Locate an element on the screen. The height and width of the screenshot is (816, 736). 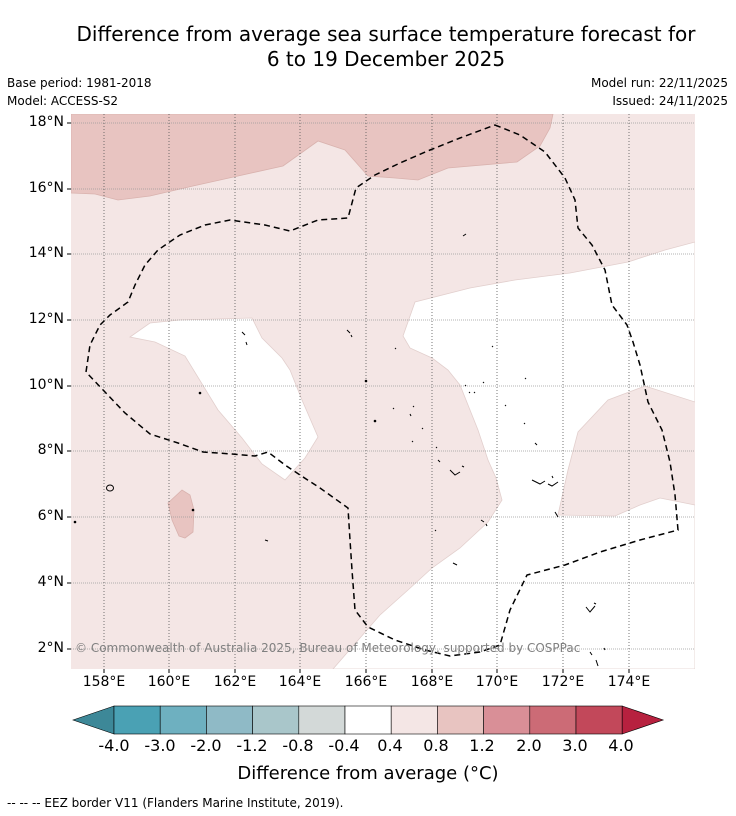
meta-right: Model run: 22/11/2025 Issued: 24/11/2025 is located at coordinates (659, 92).